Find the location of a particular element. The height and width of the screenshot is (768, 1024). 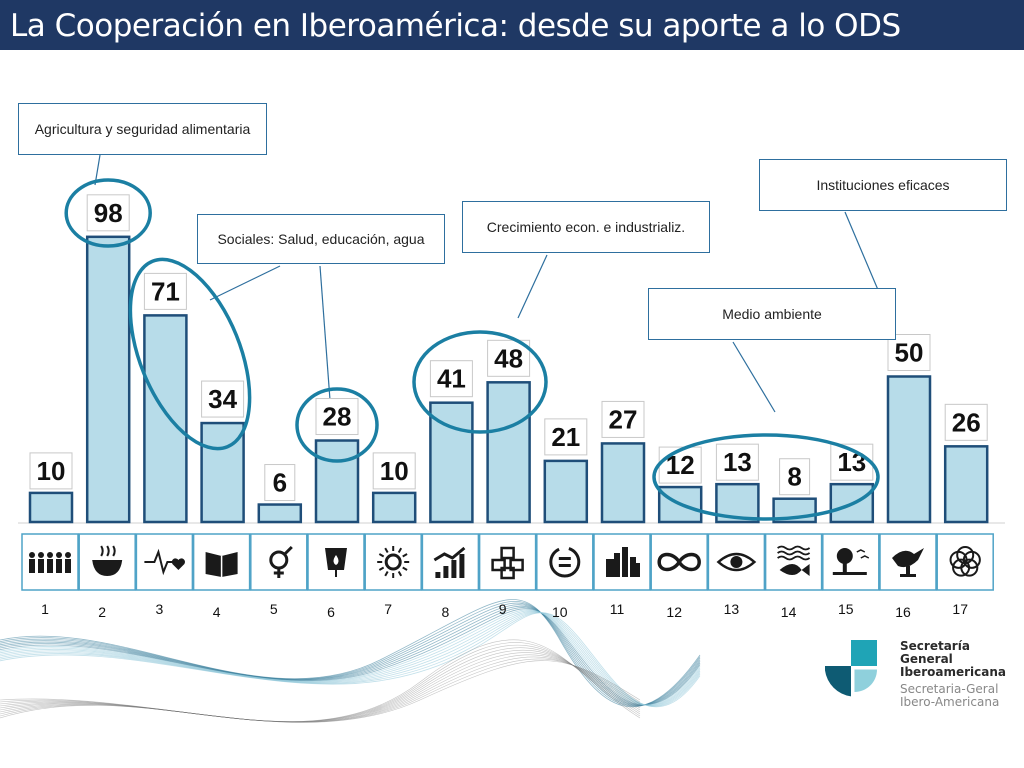

svg-text: 27 is located at coordinates (623, 419).